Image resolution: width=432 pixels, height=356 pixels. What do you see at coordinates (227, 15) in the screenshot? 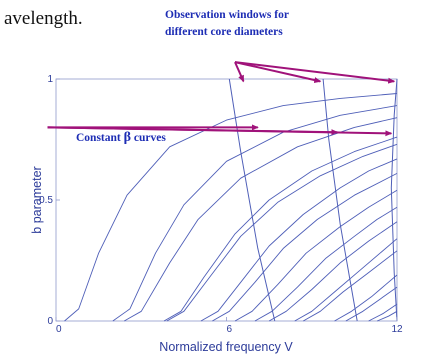
I see `observation-label-line1: Observation windows for` at bounding box center [227, 15].